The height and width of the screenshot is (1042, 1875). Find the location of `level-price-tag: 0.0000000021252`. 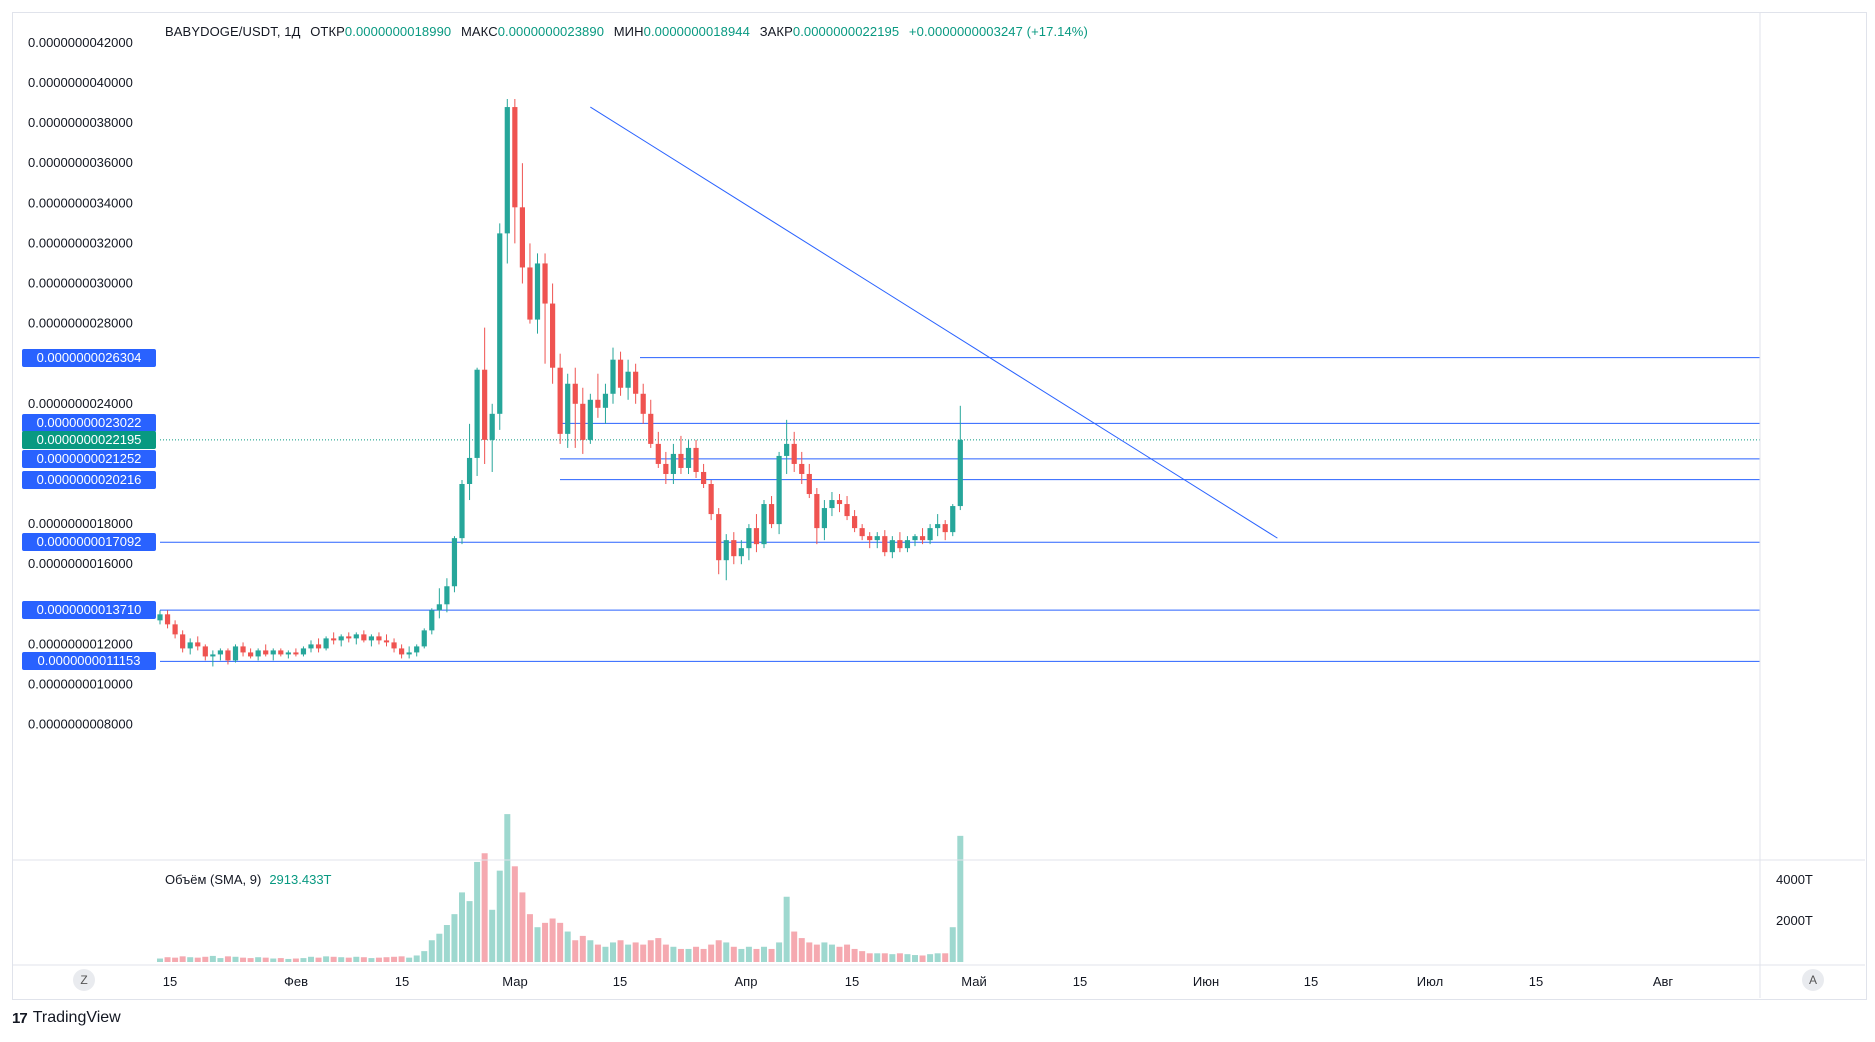

level-price-tag: 0.0000000021252 is located at coordinates (89, 458).